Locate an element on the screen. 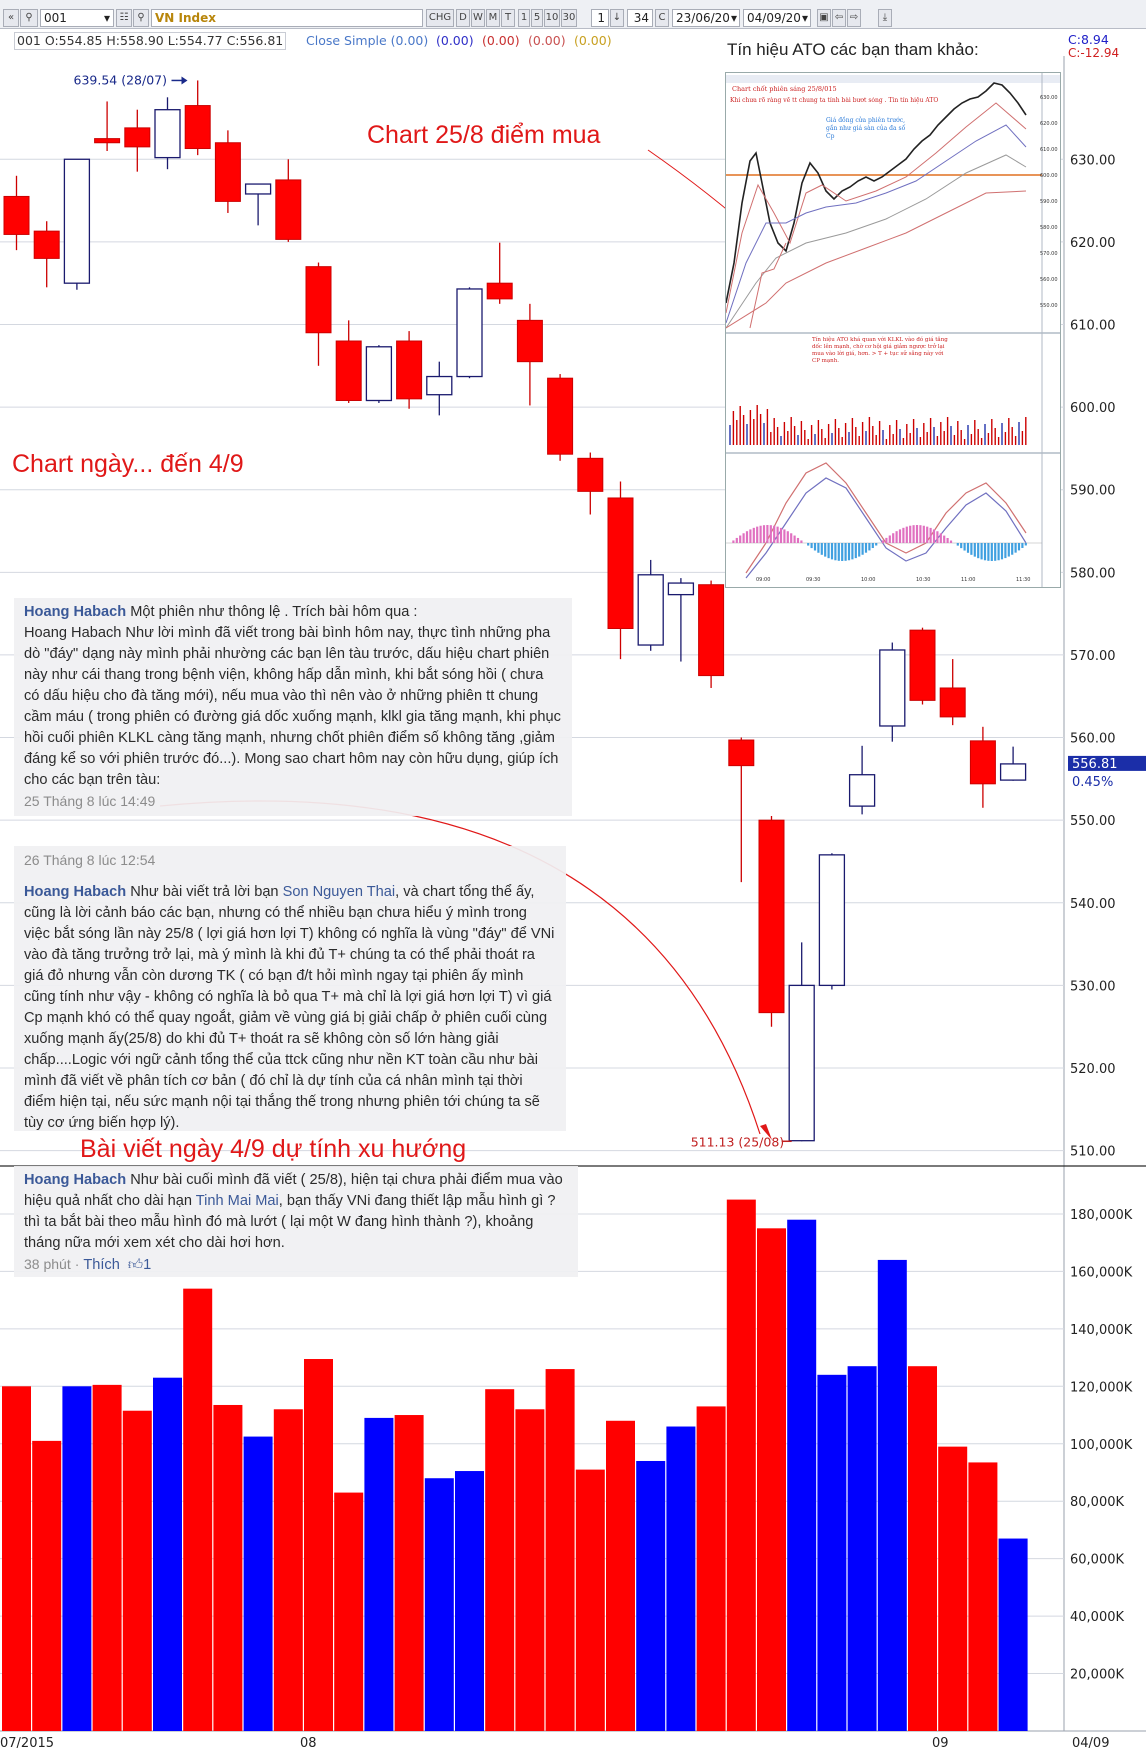 The height and width of the screenshot is (1751, 1146). x-tick-label: 08 is located at coordinates (308, 1743).